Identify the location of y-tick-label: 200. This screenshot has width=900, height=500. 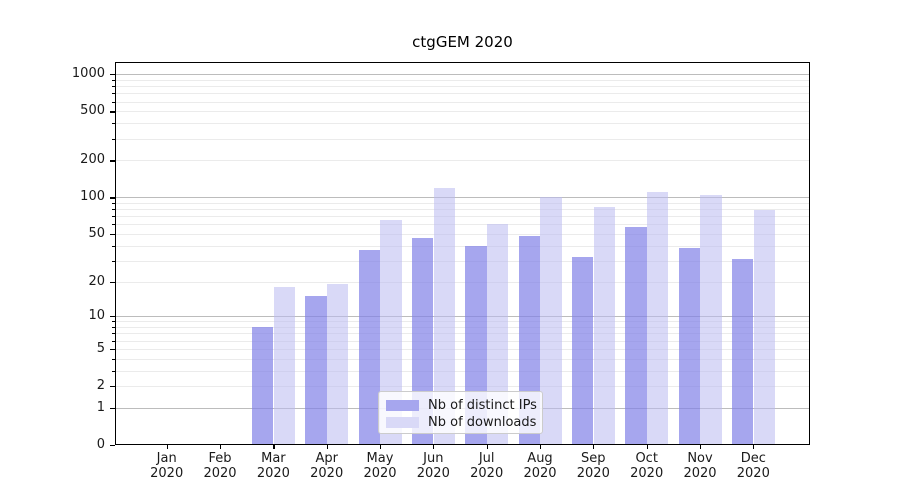
(92, 160).